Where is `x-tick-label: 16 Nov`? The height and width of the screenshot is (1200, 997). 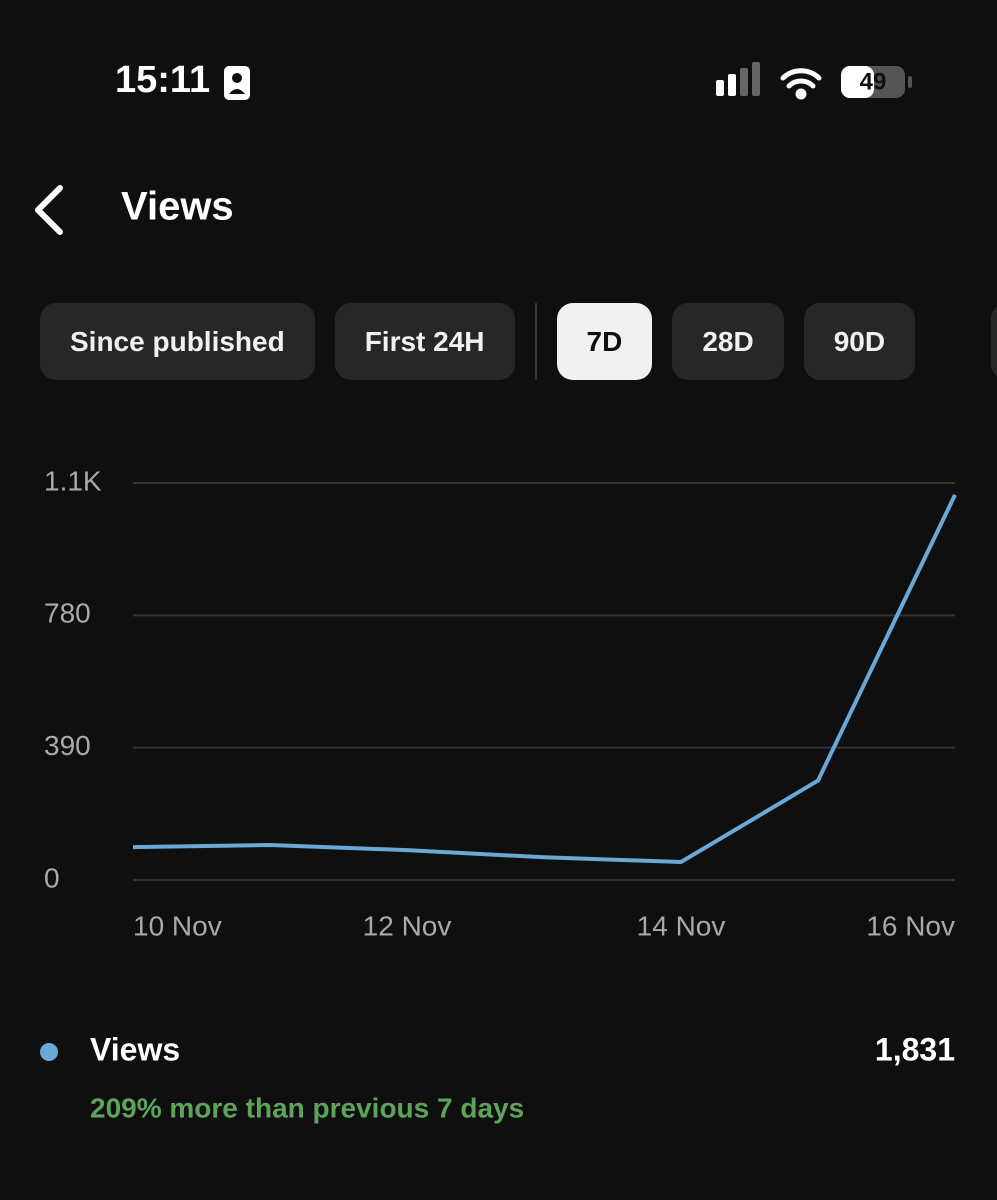 x-tick-label: 16 Nov is located at coordinates (910, 925).